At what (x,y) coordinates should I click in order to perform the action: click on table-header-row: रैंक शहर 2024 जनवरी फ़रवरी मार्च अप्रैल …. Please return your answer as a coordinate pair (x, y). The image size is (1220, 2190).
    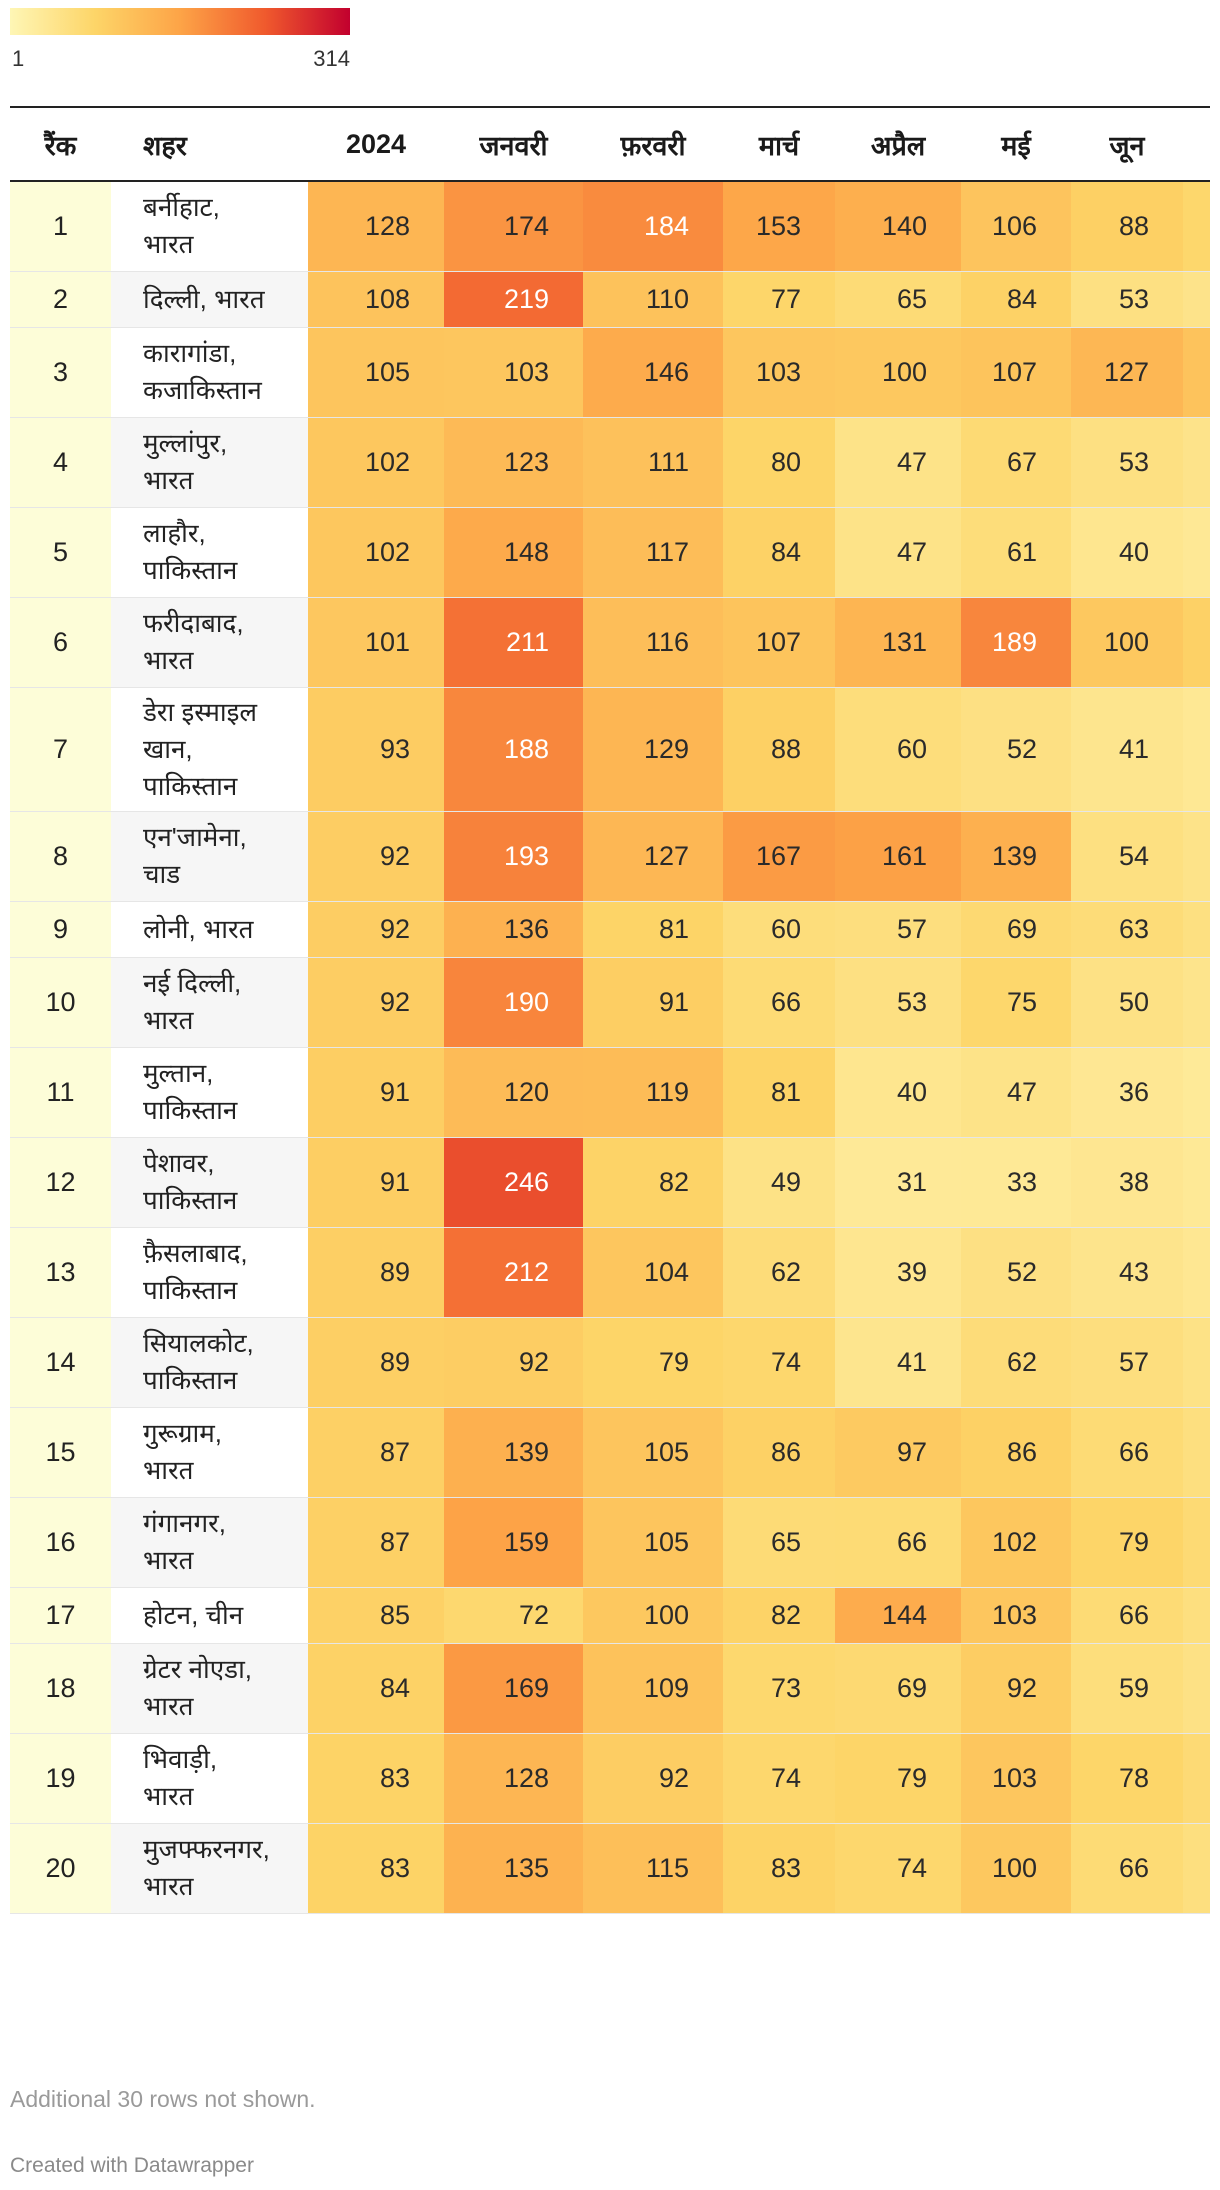
    Looking at the image, I should click on (610, 144).